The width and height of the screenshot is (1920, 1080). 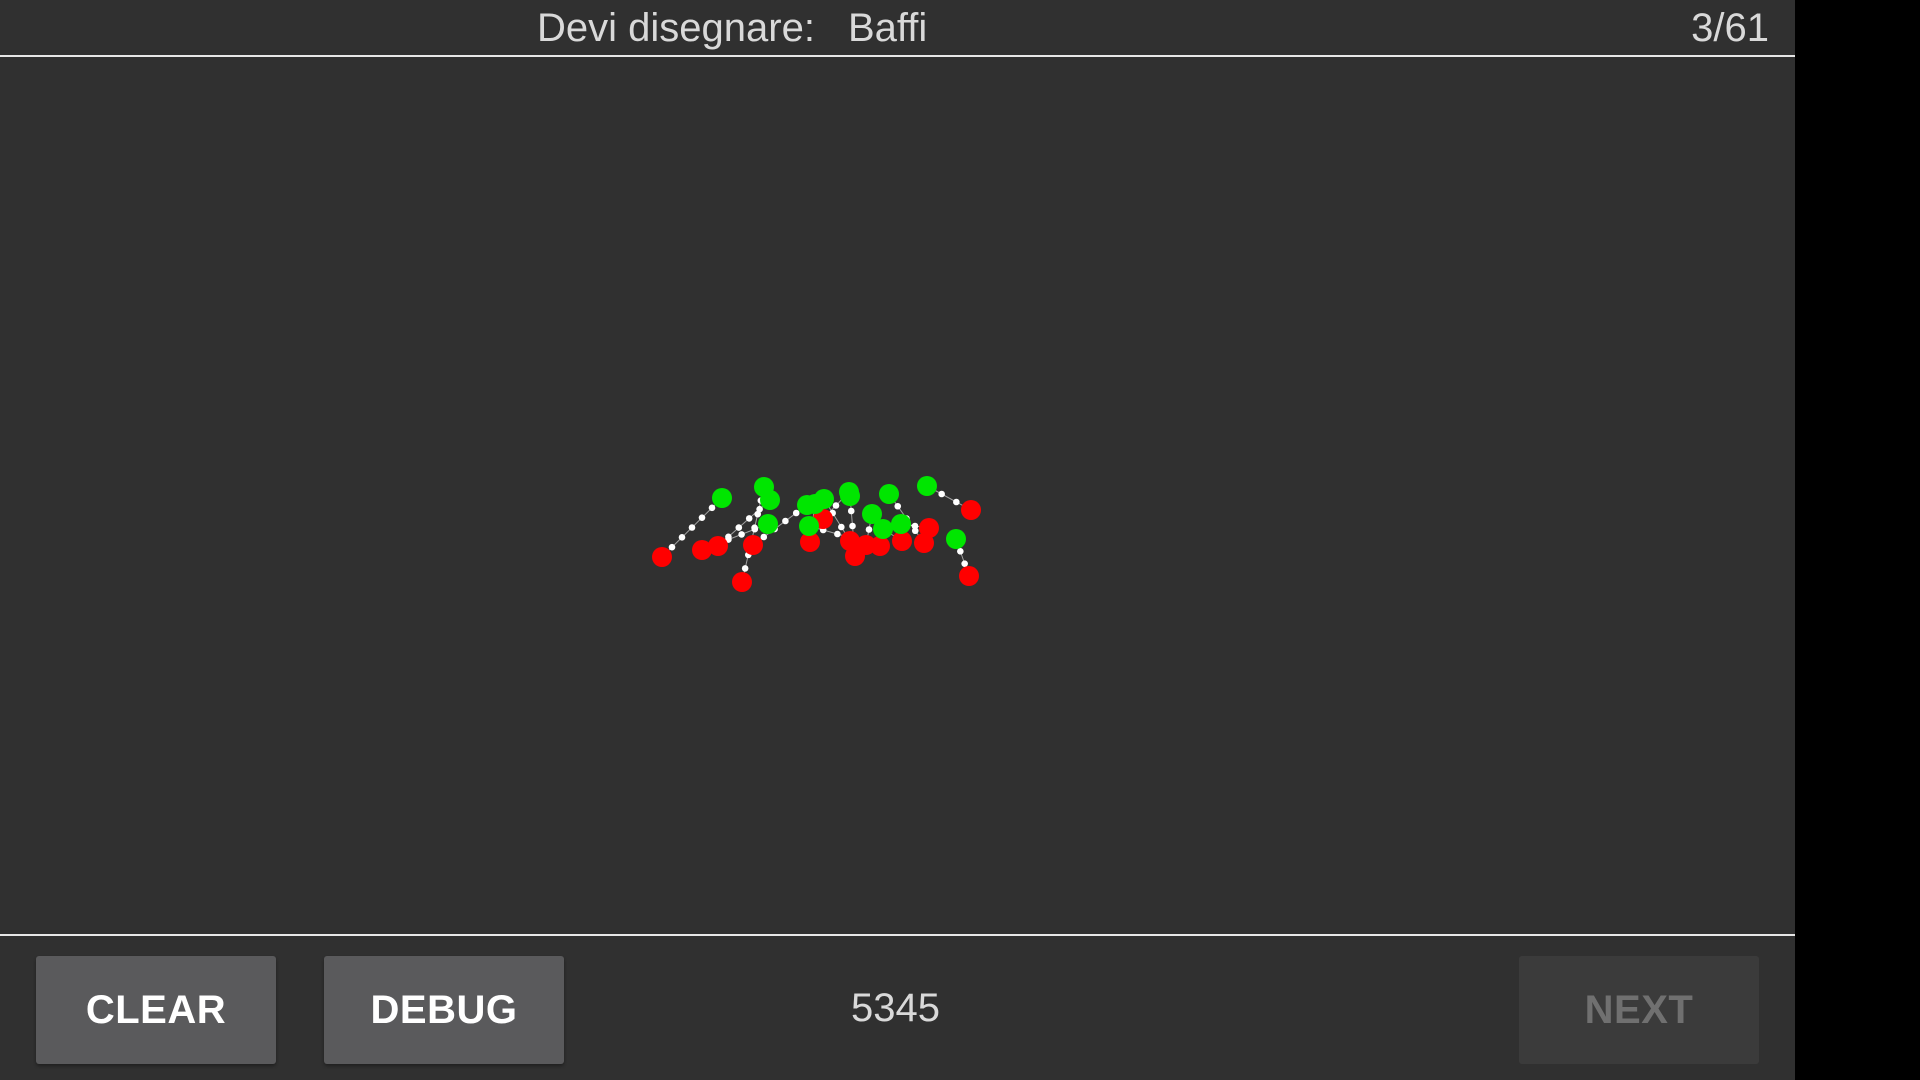 What do you see at coordinates (1730, 28) in the screenshot?
I see `progress-counter: 3/61` at bounding box center [1730, 28].